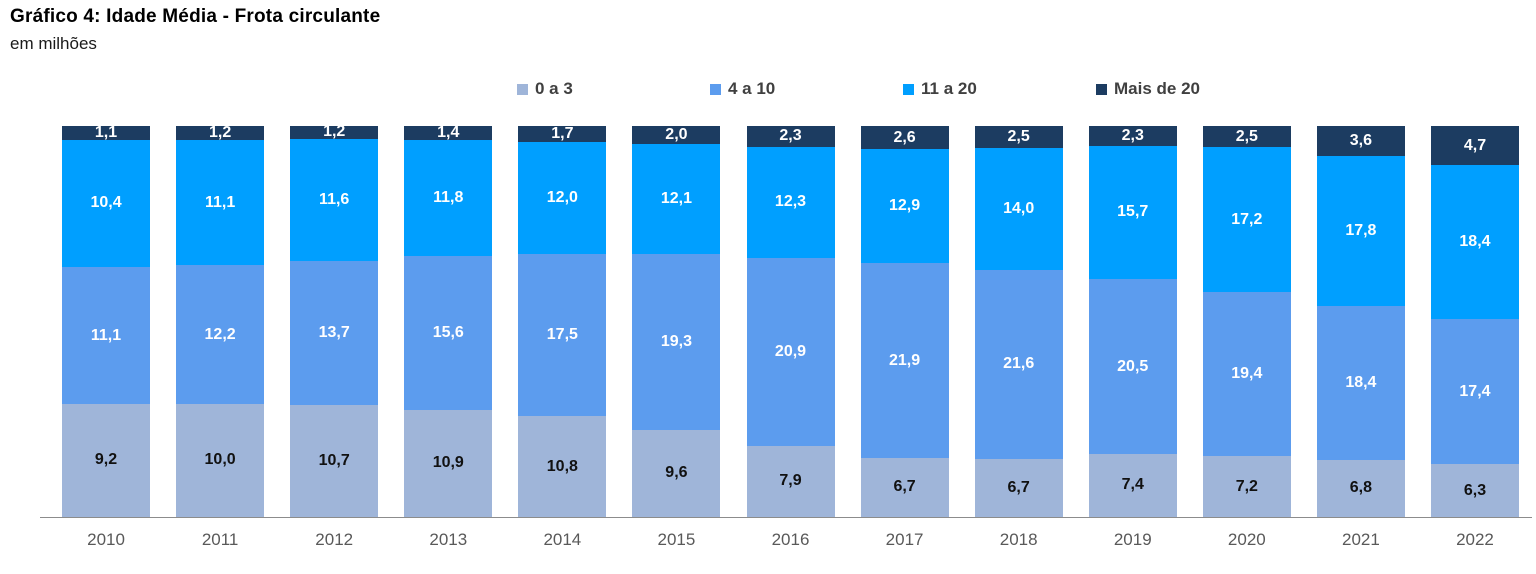 This screenshot has height=574, width=1536. I want to click on x-axis-label-2015: 2015, so click(676, 539).